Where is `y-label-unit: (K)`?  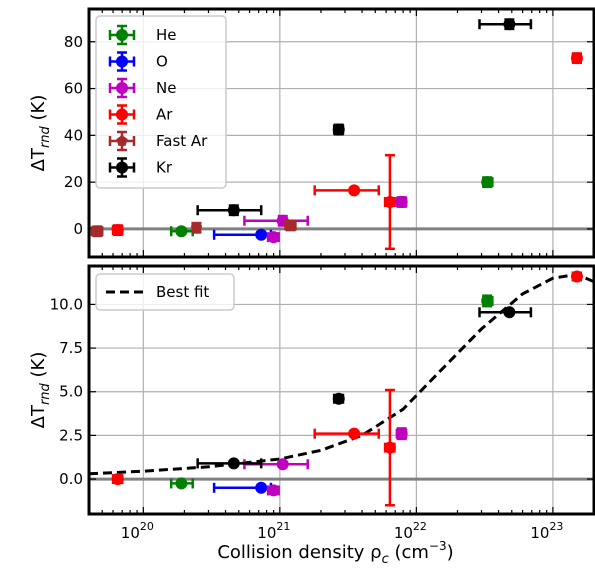
y-label-unit: (K) is located at coordinates (38, 368).